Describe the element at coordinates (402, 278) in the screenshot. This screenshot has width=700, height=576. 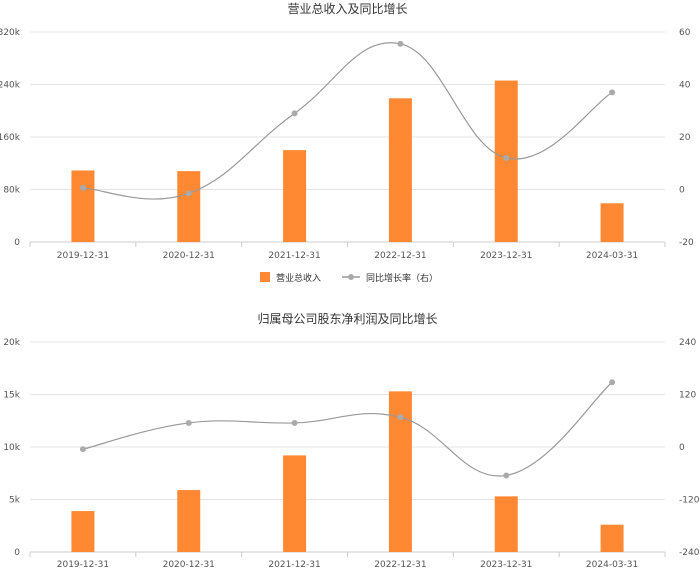
I see `legend-line-label: 同比增长率（右）` at that location.